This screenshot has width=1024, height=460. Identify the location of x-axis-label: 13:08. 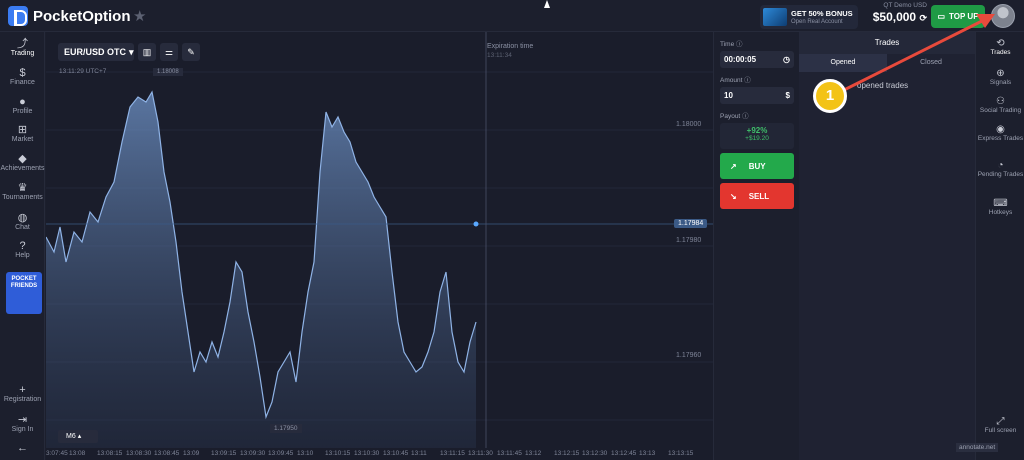
(77, 453).